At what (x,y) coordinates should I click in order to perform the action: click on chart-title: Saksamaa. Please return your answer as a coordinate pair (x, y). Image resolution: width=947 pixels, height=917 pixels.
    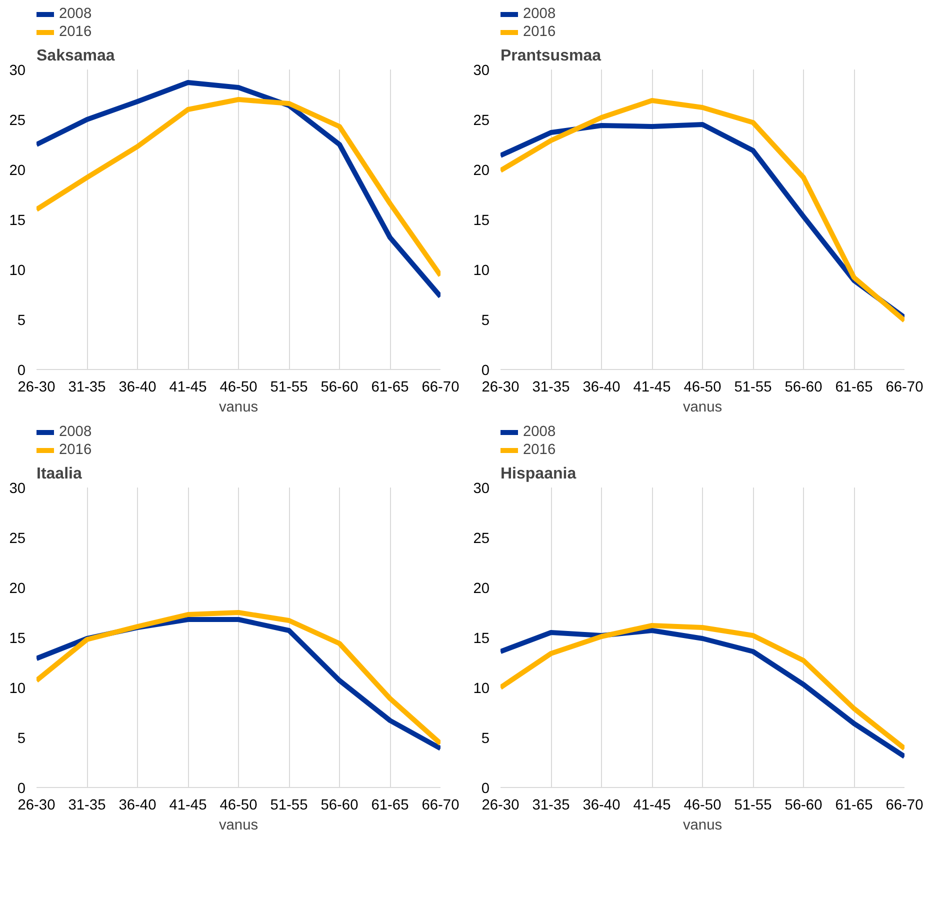
    Looking at the image, I should click on (75, 56).